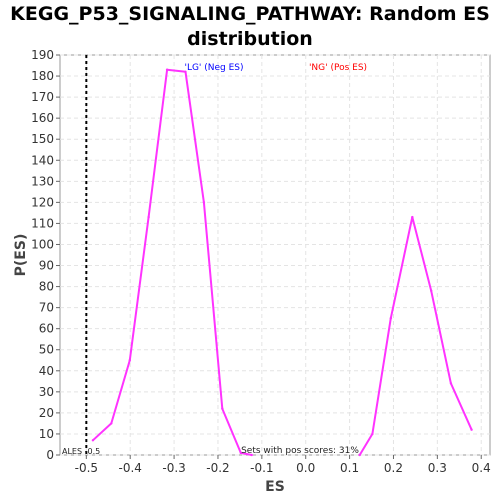  Describe the element at coordinates (46, 329) in the screenshot. I see `y-tick-label: 60` at that location.